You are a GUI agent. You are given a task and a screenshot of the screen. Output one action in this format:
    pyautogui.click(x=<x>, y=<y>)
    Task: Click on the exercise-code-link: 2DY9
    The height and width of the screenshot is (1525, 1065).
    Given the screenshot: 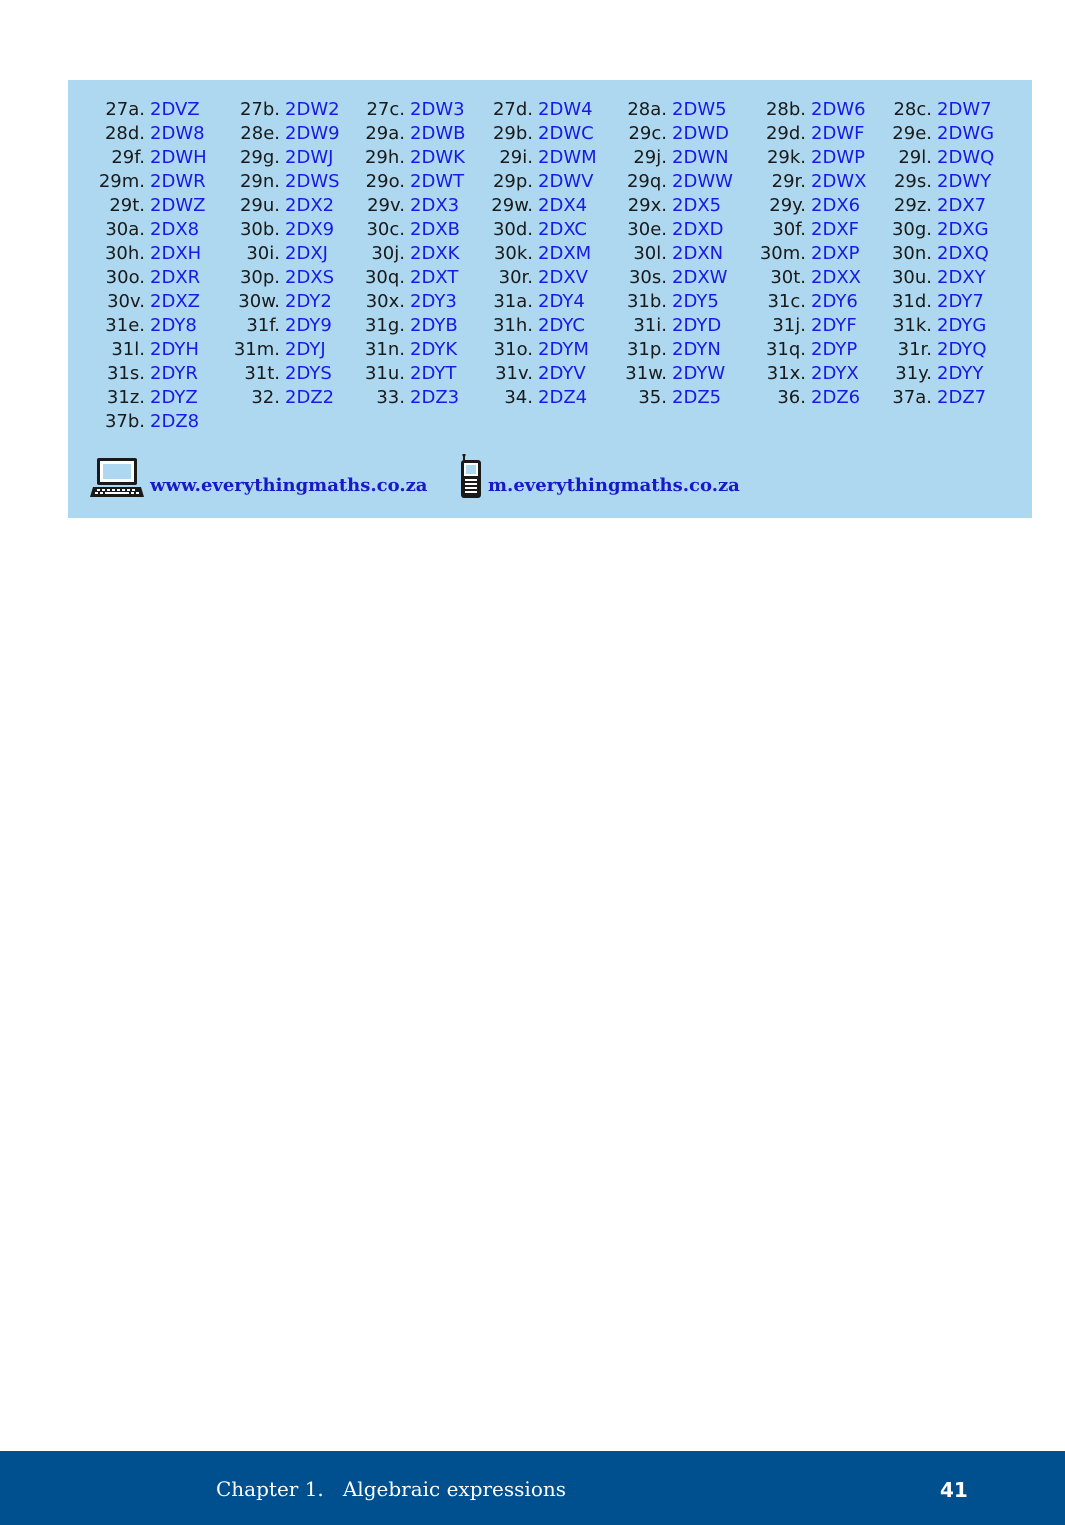 What is the action you would take?
    pyautogui.click(x=308, y=325)
    